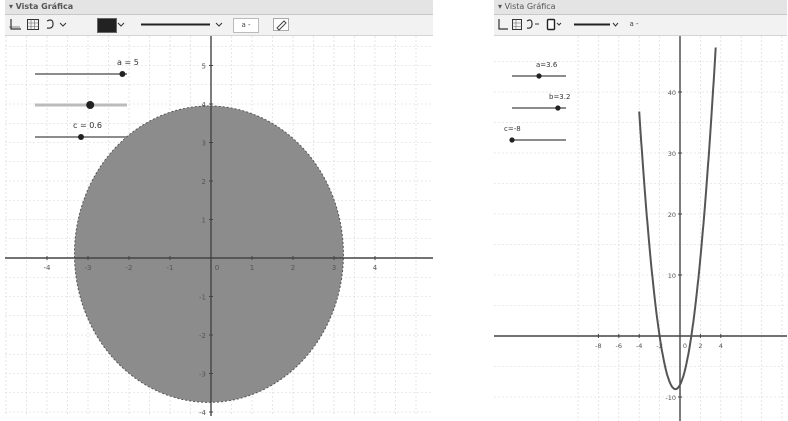  I want to click on color-box-icon, so click(554, 24).